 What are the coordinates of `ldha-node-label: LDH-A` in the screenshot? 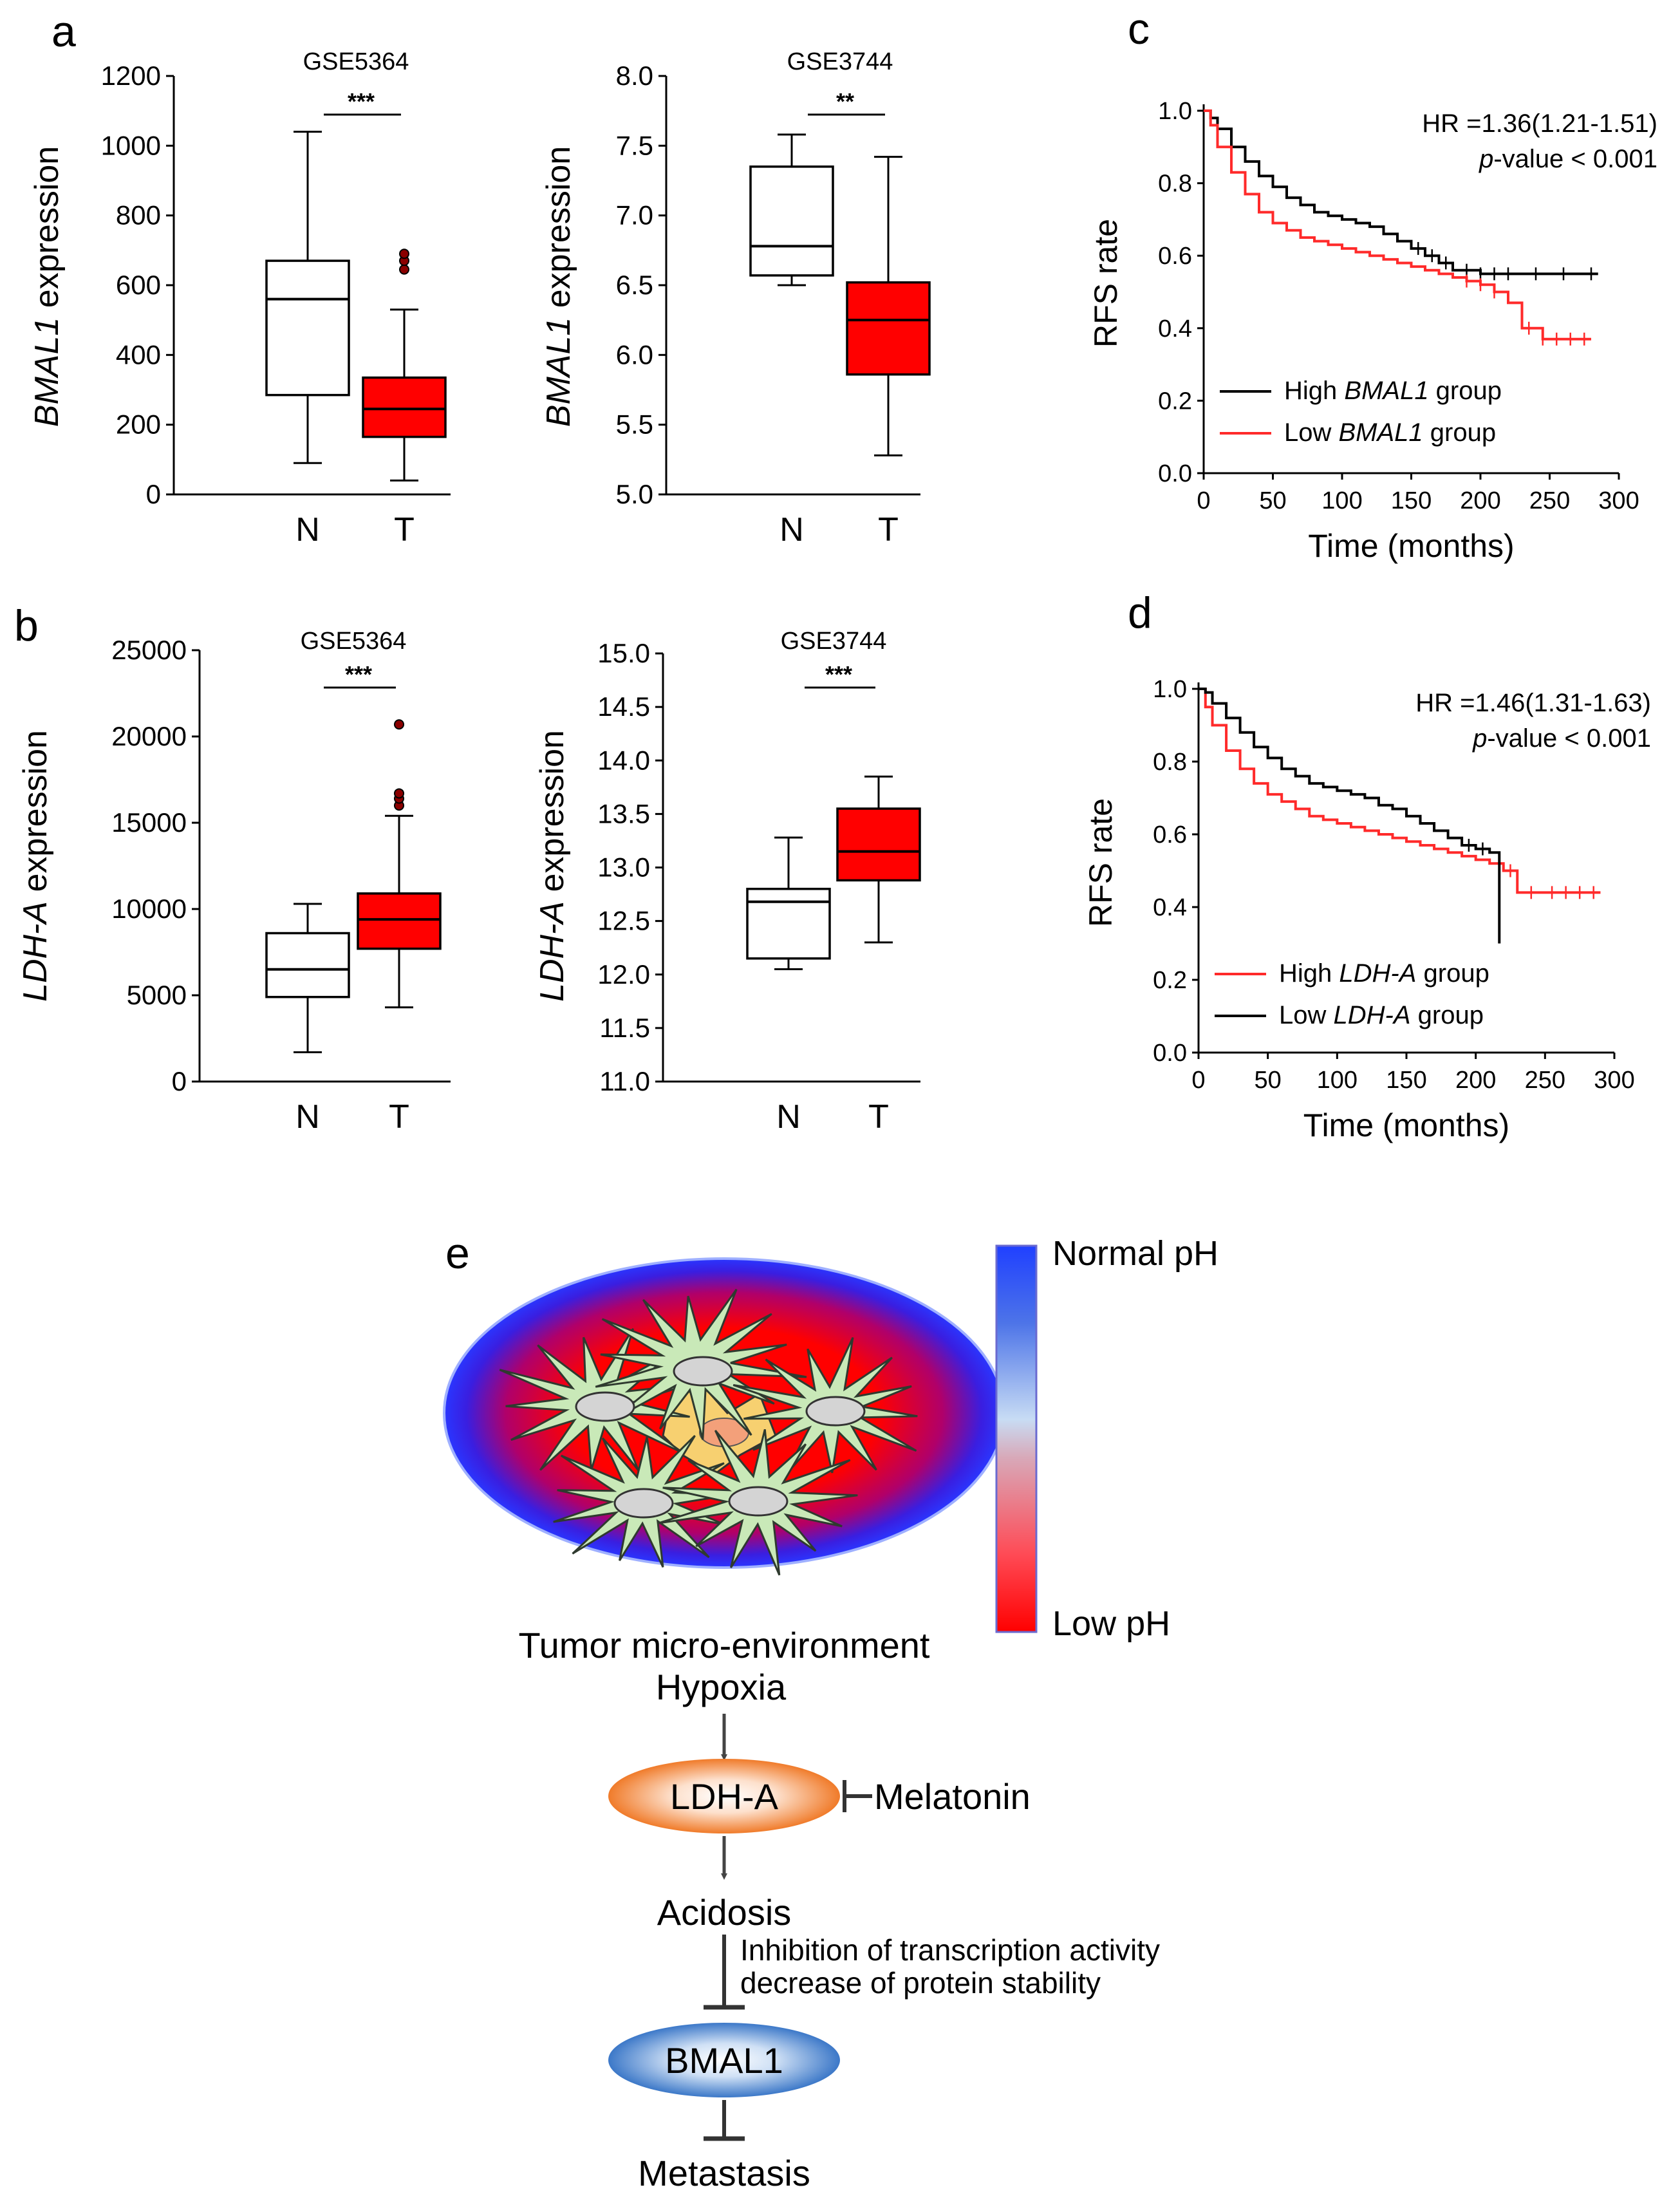 It's located at (724, 1796).